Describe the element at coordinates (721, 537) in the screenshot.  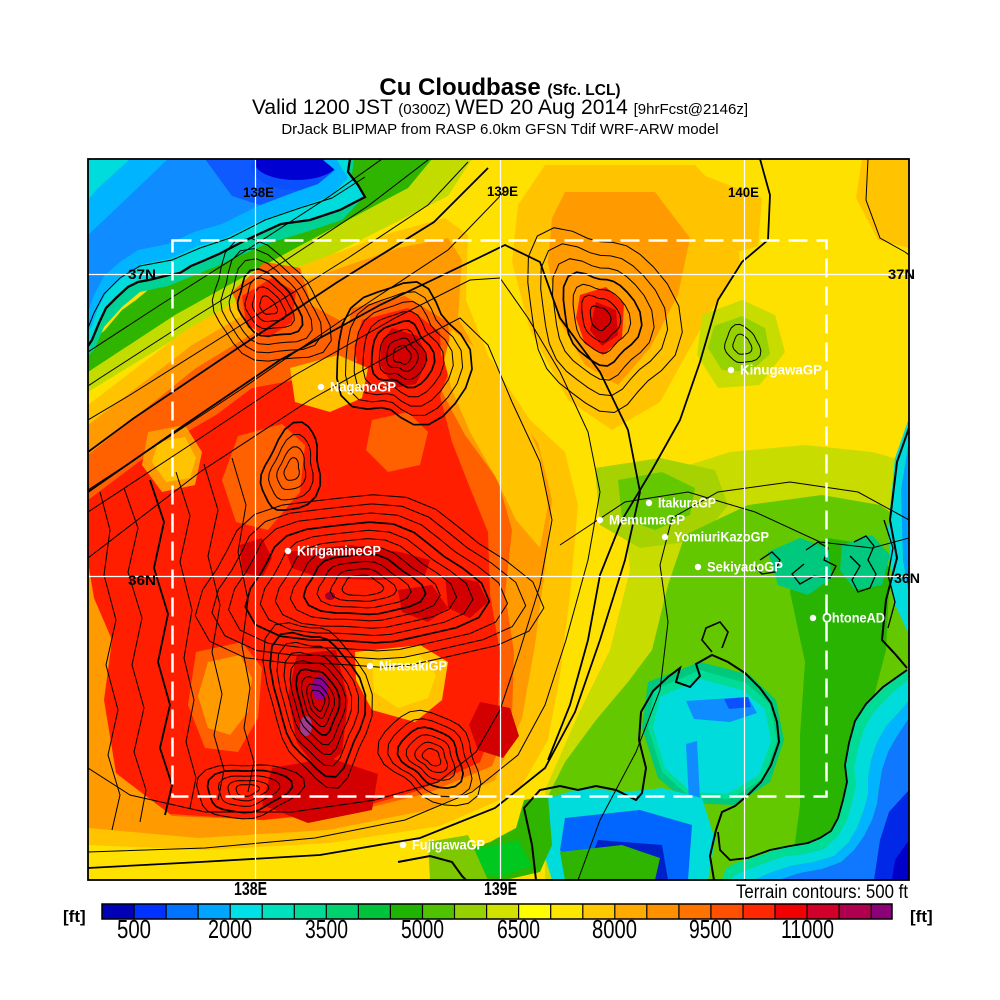
I see `svg-text: YomiuriKazoGP` at that location.